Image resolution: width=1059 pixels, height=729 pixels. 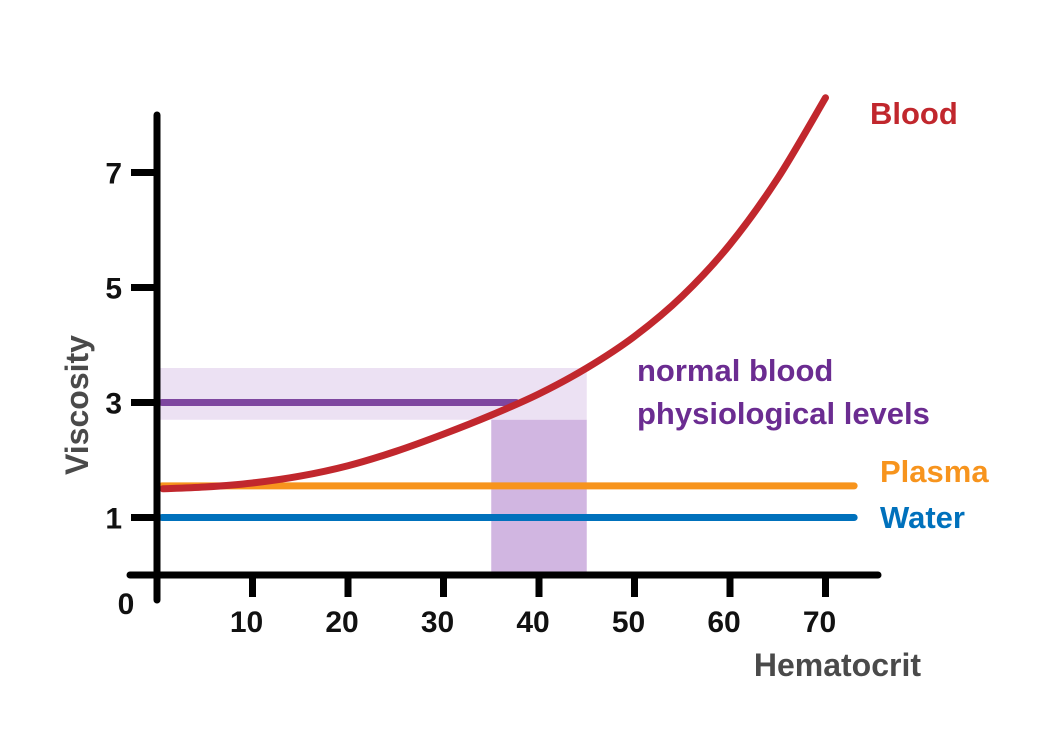 What do you see at coordinates (113, 404) in the screenshot?
I see `y-tick-label: 3` at bounding box center [113, 404].